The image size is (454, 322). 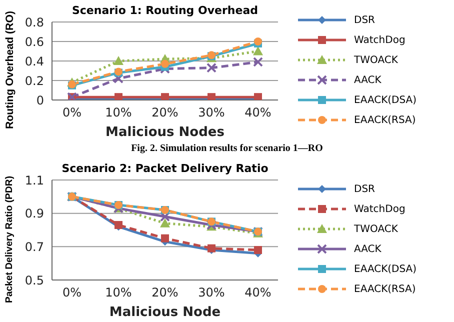 What do you see at coordinates (34, 180) in the screenshot?
I see `y-tick-label: 1.1` at bounding box center [34, 180].